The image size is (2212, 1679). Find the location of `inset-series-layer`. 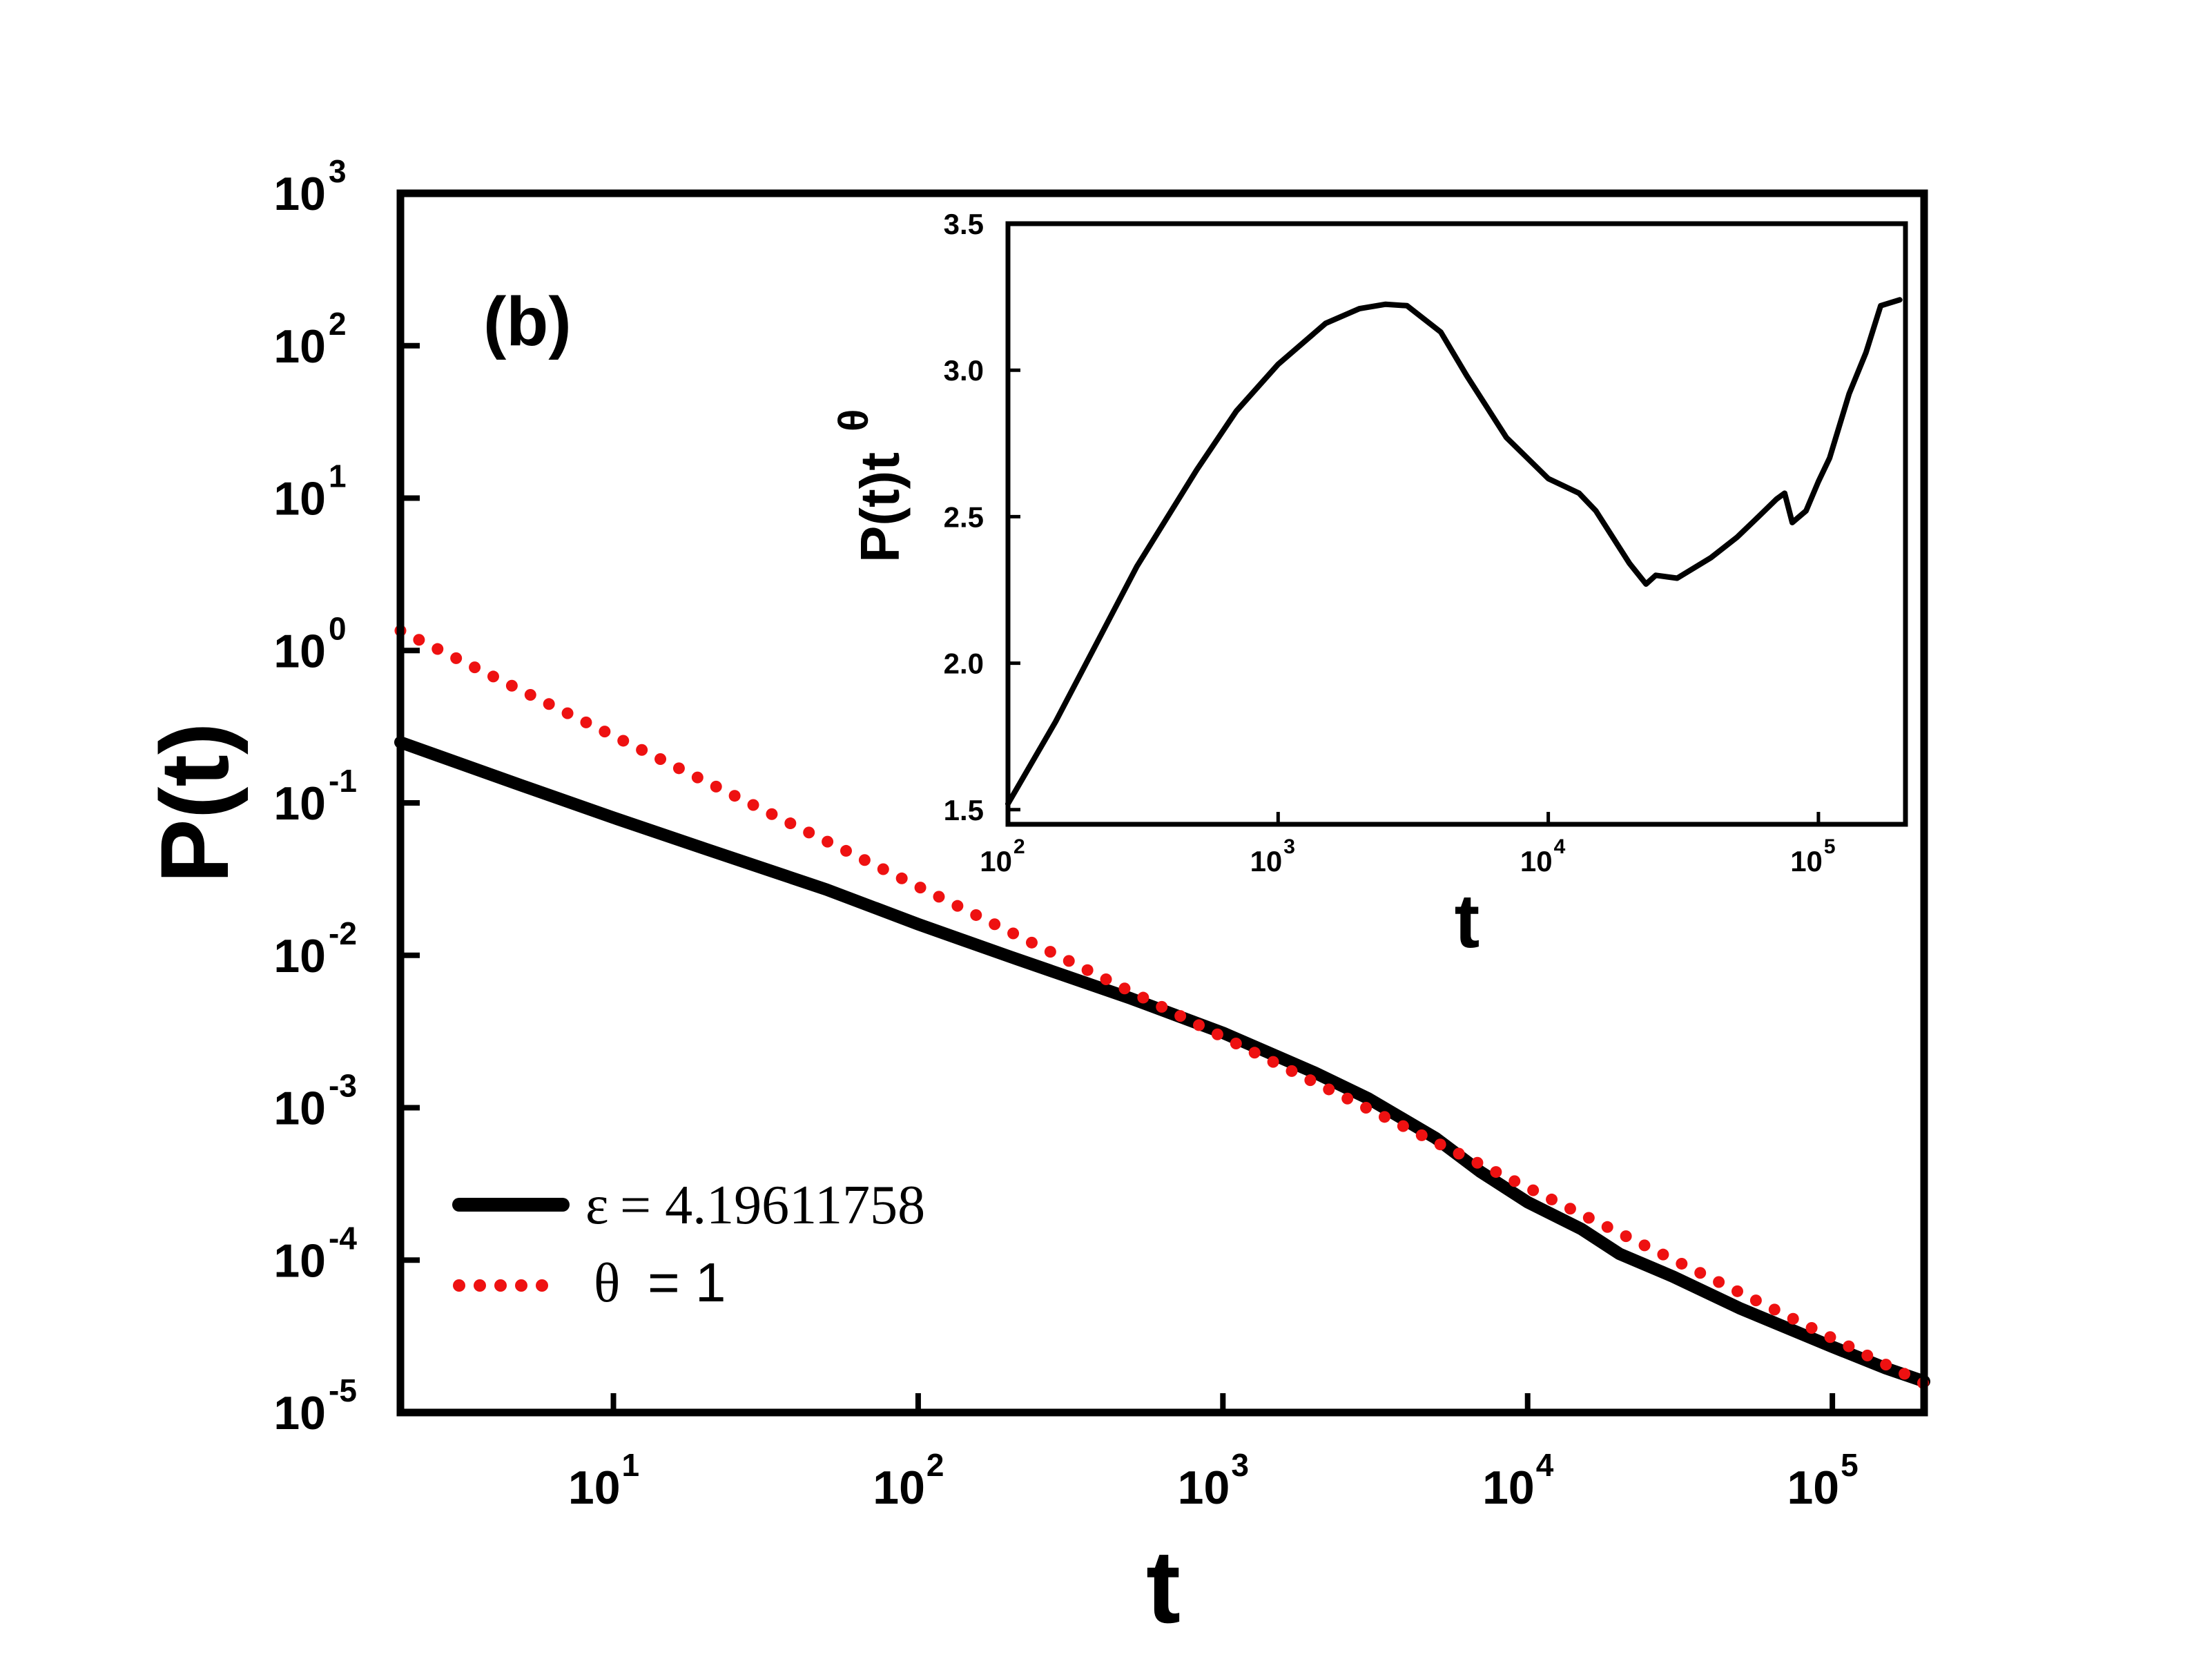

inset-series-layer is located at coordinates (1454, 552).